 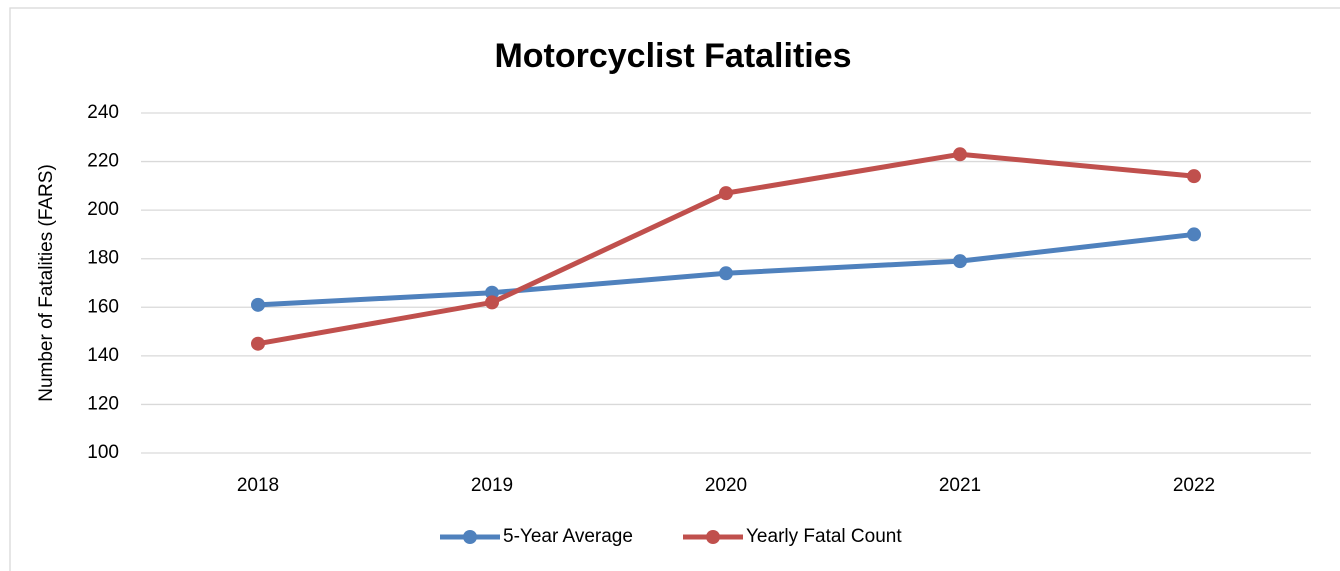 What do you see at coordinates (103, 355) in the screenshot?
I see `y-tick-label: 140` at bounding box center [103, 355].